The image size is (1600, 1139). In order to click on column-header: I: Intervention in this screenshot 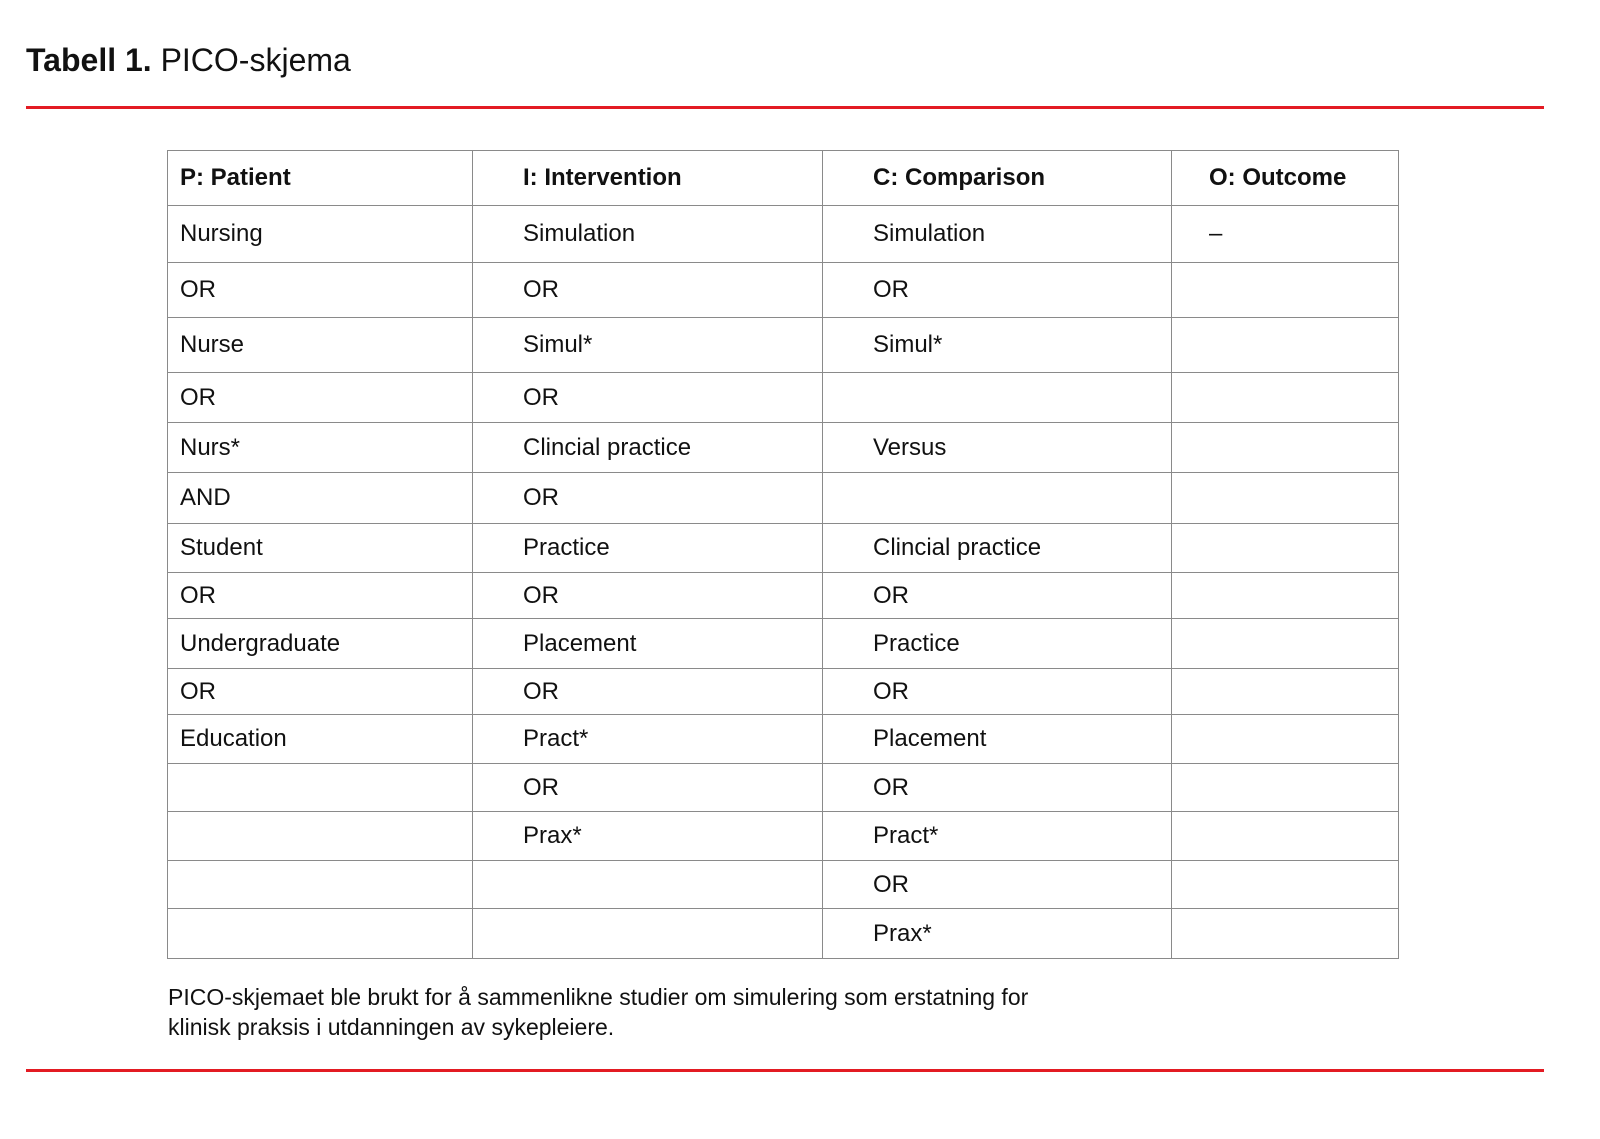, I will do `click(647, 178)`.